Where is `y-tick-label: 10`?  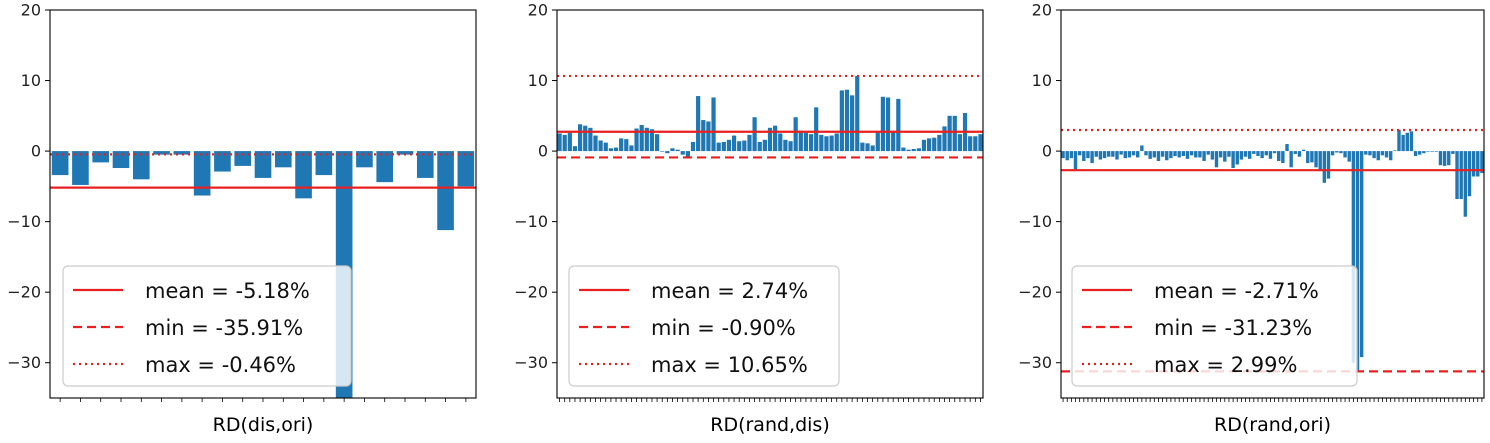
y-tick-label: 10 is located at coordinates (31, 80).